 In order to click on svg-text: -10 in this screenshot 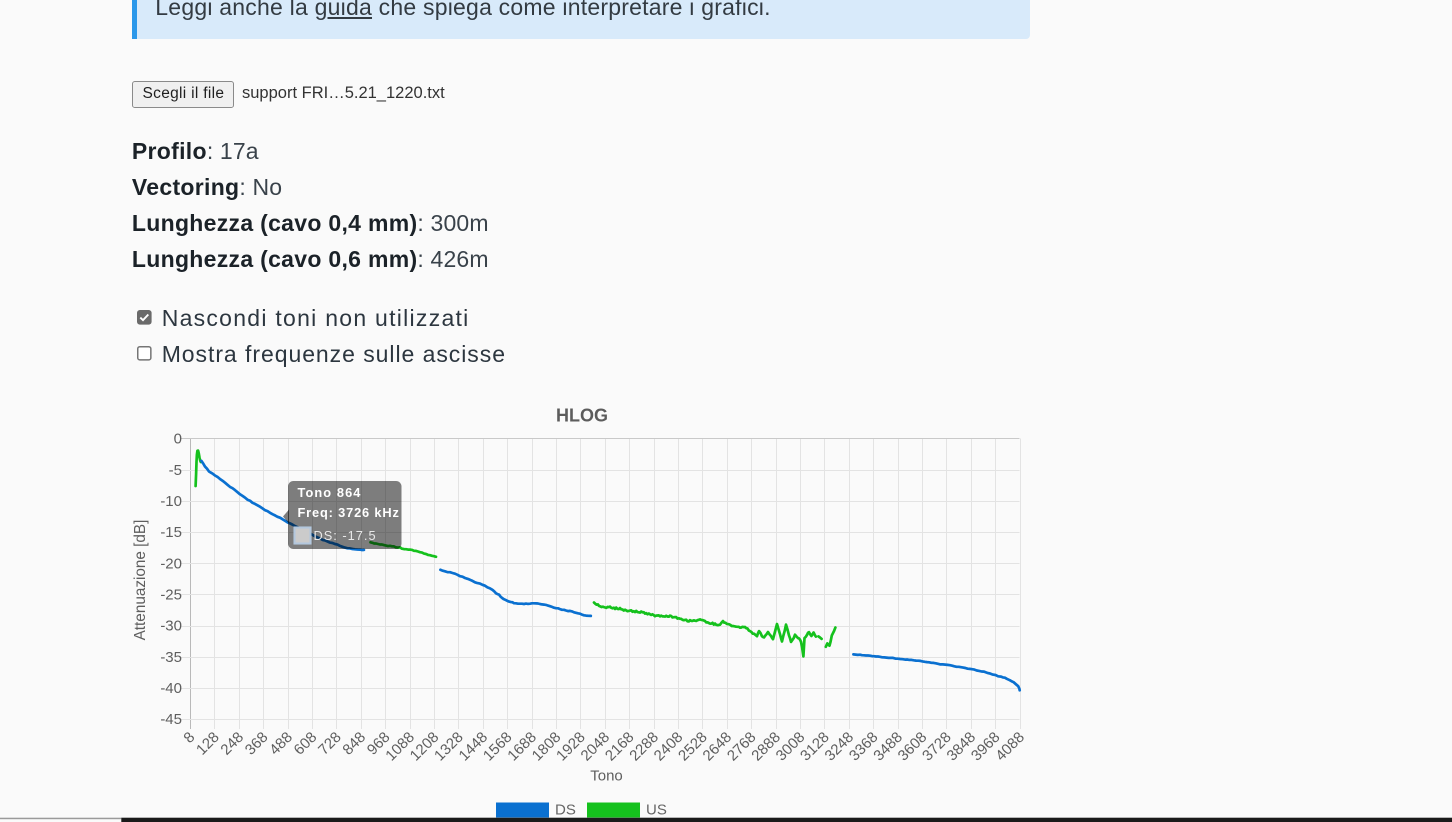, I will do `click(171, 501)`.